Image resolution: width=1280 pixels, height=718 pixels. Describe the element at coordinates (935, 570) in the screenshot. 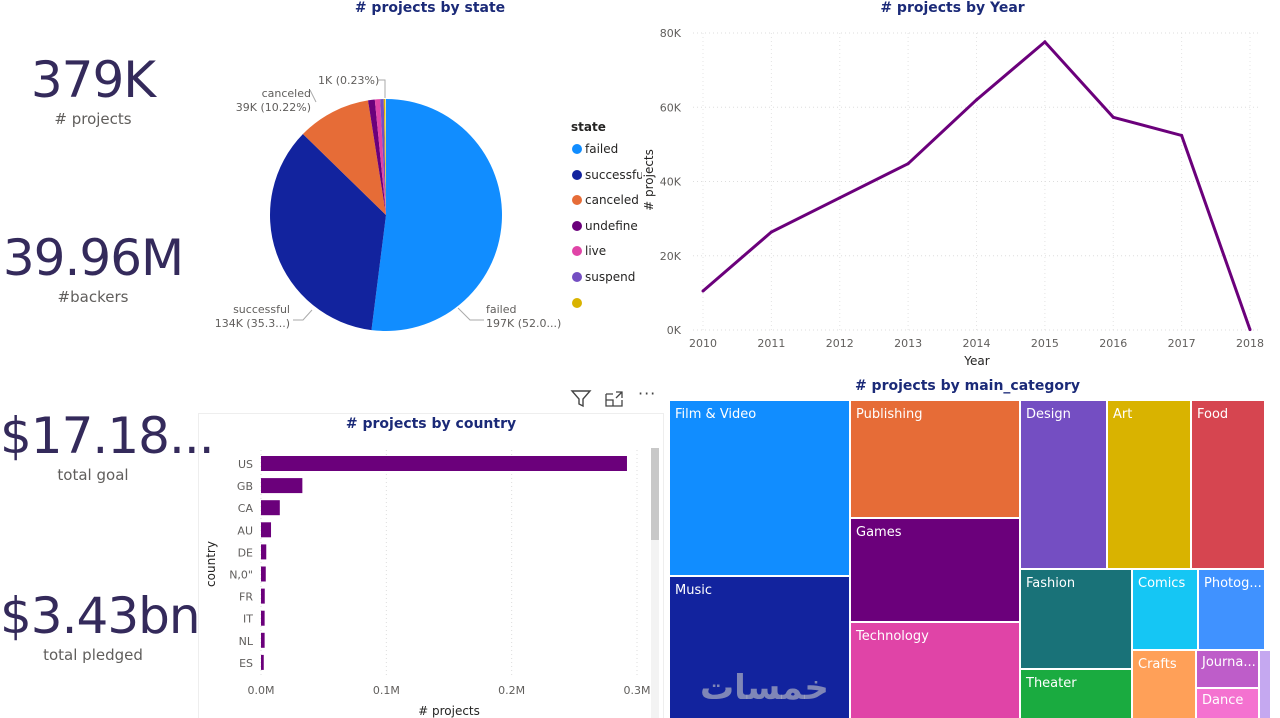

I see `treemap-tile-games: Games` at that location.